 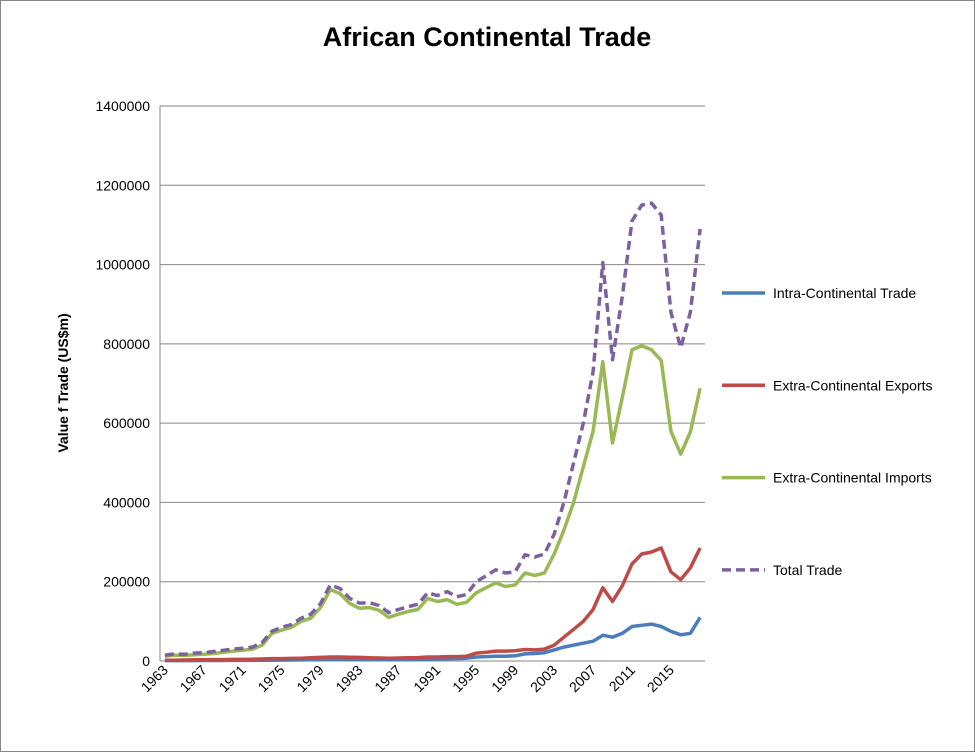 What do you see at coordinates (126, 344) in the screenshot?
I see `y-tick-label: 800000` at bounding box center [126, 344].